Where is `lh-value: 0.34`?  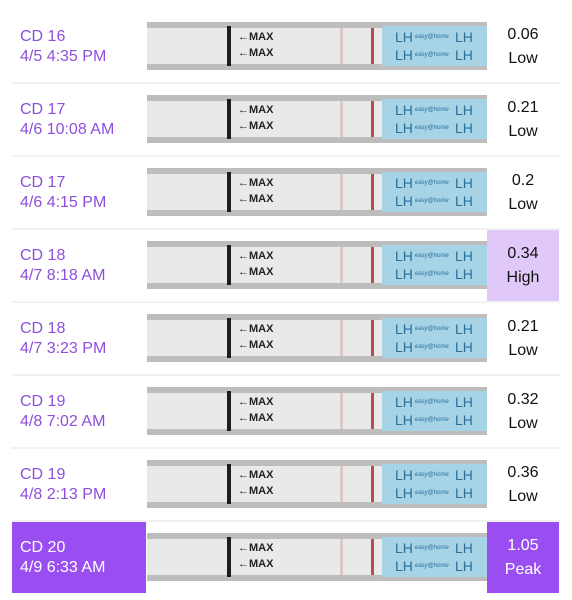
lh-value: 0.34 is located at coordinates (522, 253).